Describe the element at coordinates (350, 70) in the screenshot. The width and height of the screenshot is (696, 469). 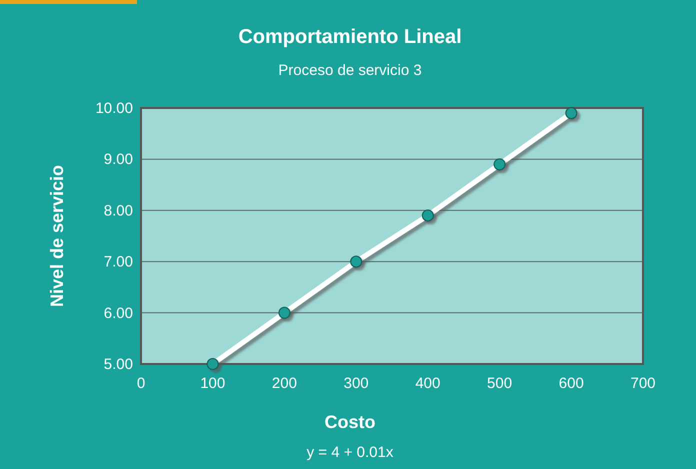
I see `chart-subtitle: Proceso de servicio 3` at that location.